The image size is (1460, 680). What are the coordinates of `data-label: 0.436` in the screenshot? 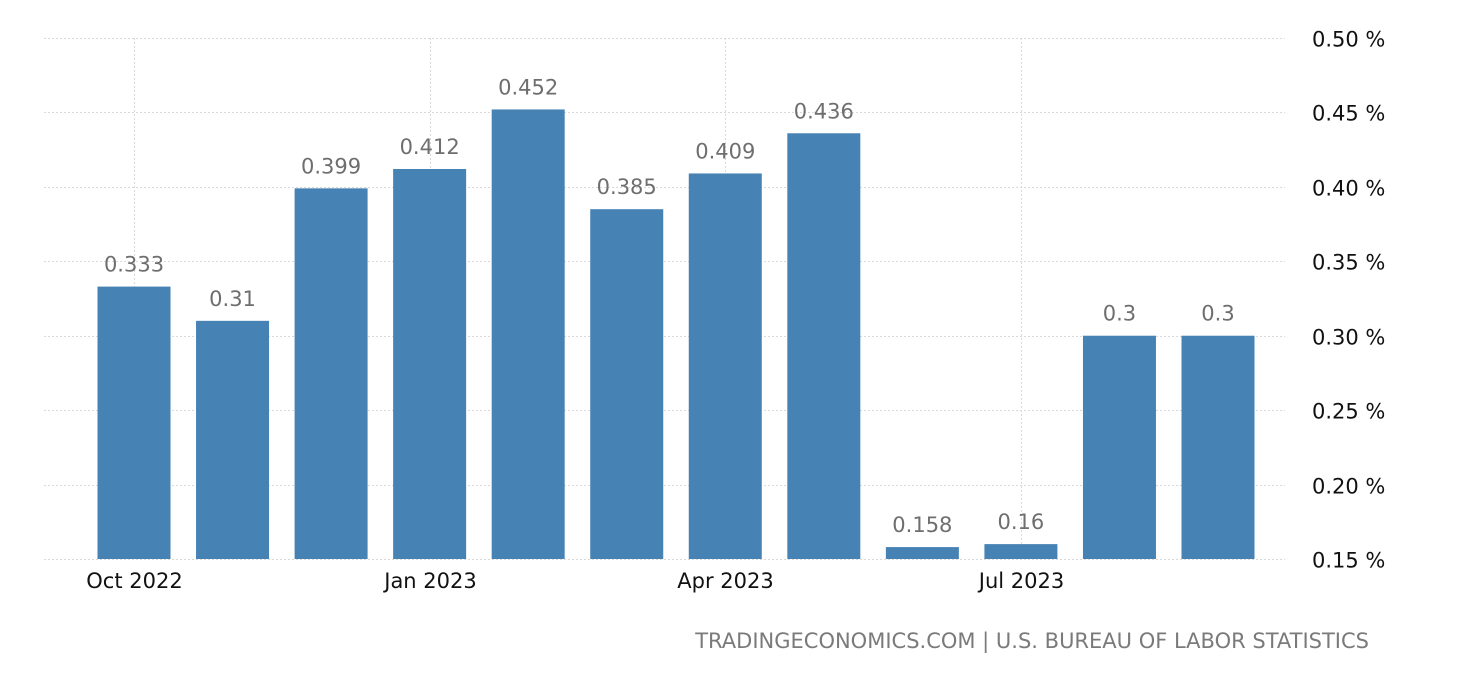 It's located at (824, 111).